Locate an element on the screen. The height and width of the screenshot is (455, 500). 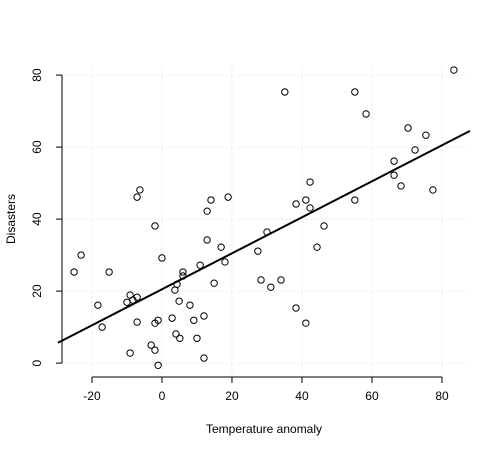
x-tick-label: 20 is located at coordinates (232, 396).